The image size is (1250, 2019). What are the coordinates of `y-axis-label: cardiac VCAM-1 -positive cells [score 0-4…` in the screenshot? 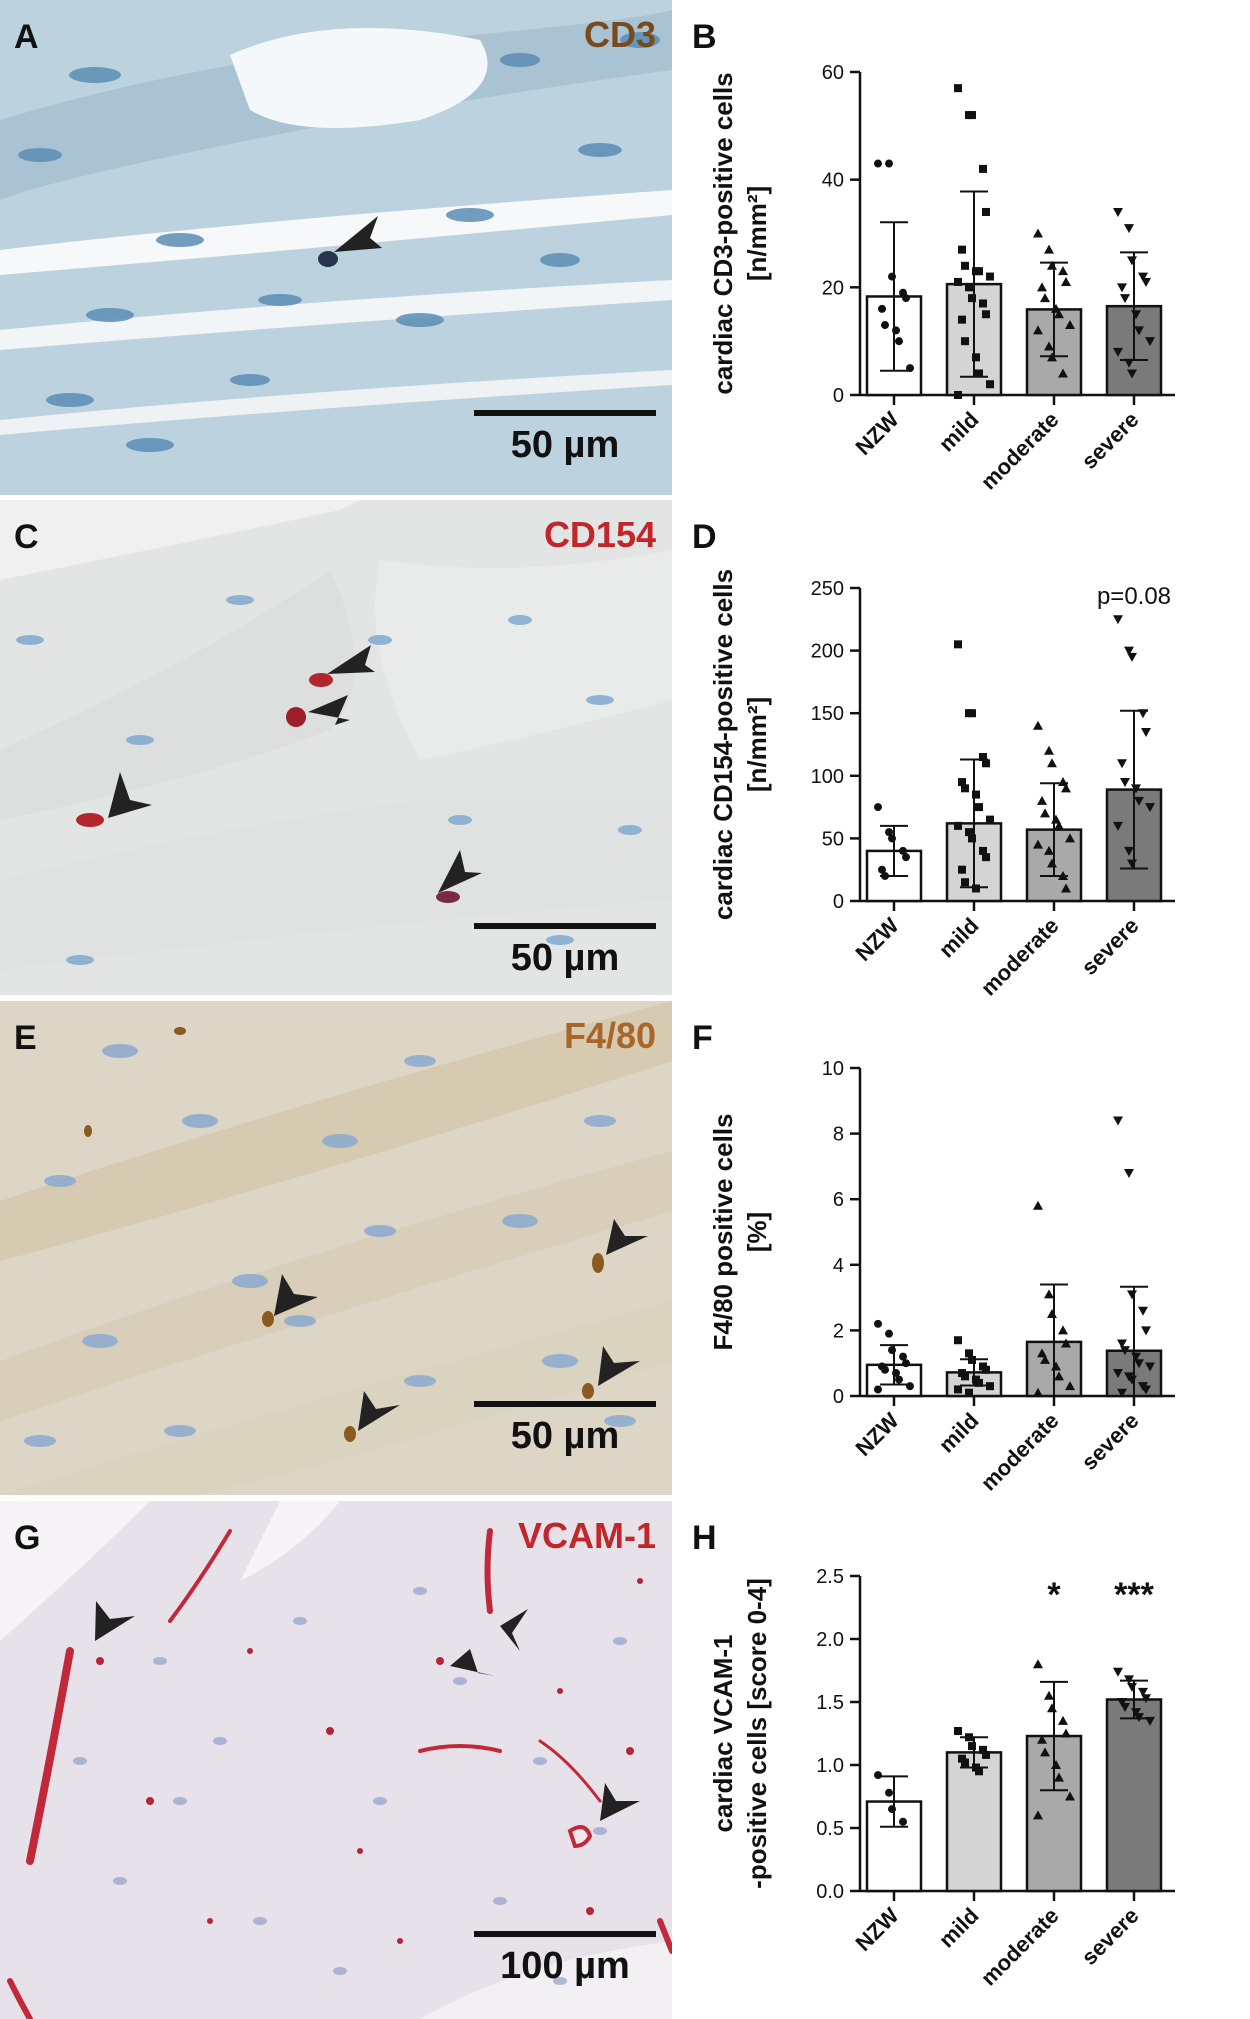 It's located at (740, 1733).